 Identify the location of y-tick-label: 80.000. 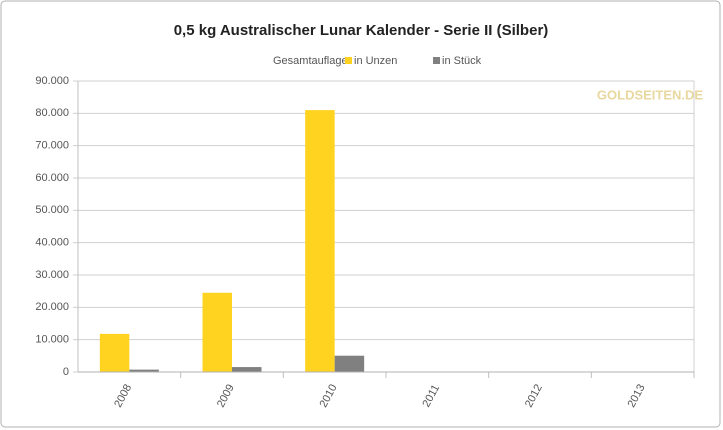
(52, 113).